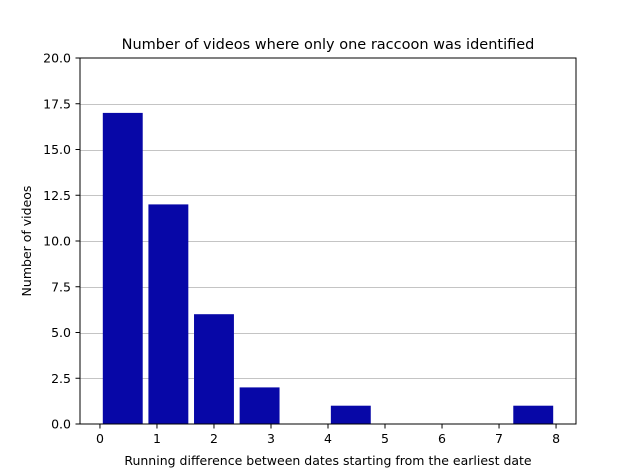 This screenshot has height=476, width=640. Describe the element at coordinates (499, 438) in the screenshot. I see `x-tick-label: 7` at that location.